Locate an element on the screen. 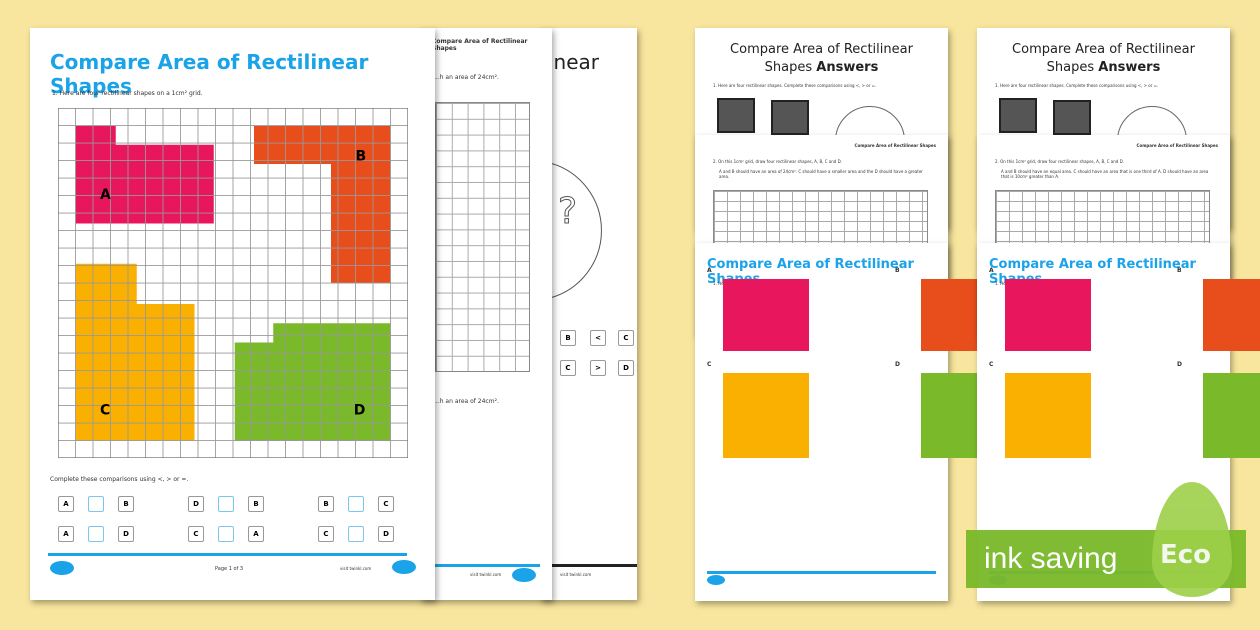 Image resolution: width=1260 pixels, height=630 pixels. compare-box: B is located at coordinates (568, 338).